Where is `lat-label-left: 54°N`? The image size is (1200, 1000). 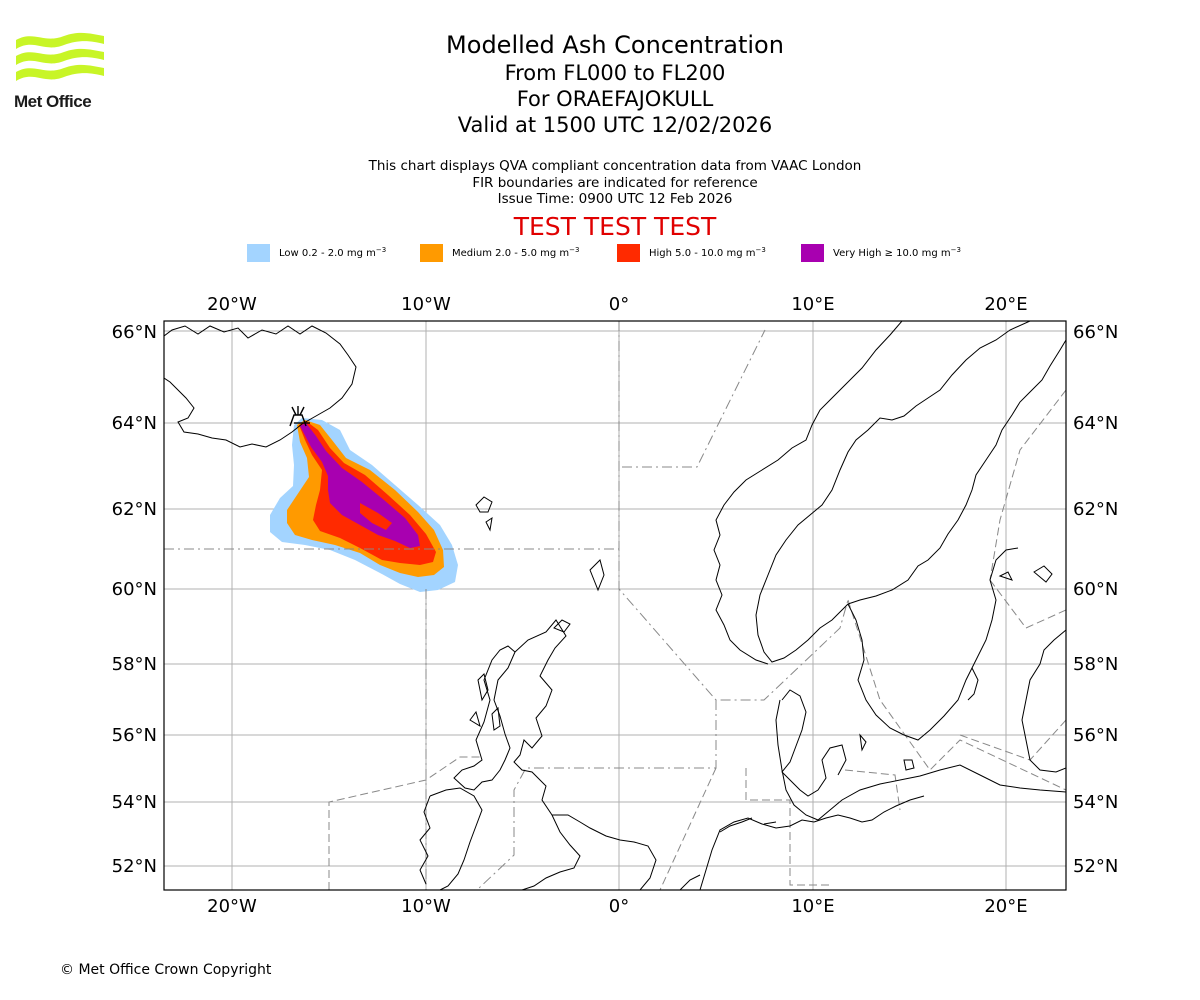 lat-label-left: 54°N is located at coordinates (134, 802).